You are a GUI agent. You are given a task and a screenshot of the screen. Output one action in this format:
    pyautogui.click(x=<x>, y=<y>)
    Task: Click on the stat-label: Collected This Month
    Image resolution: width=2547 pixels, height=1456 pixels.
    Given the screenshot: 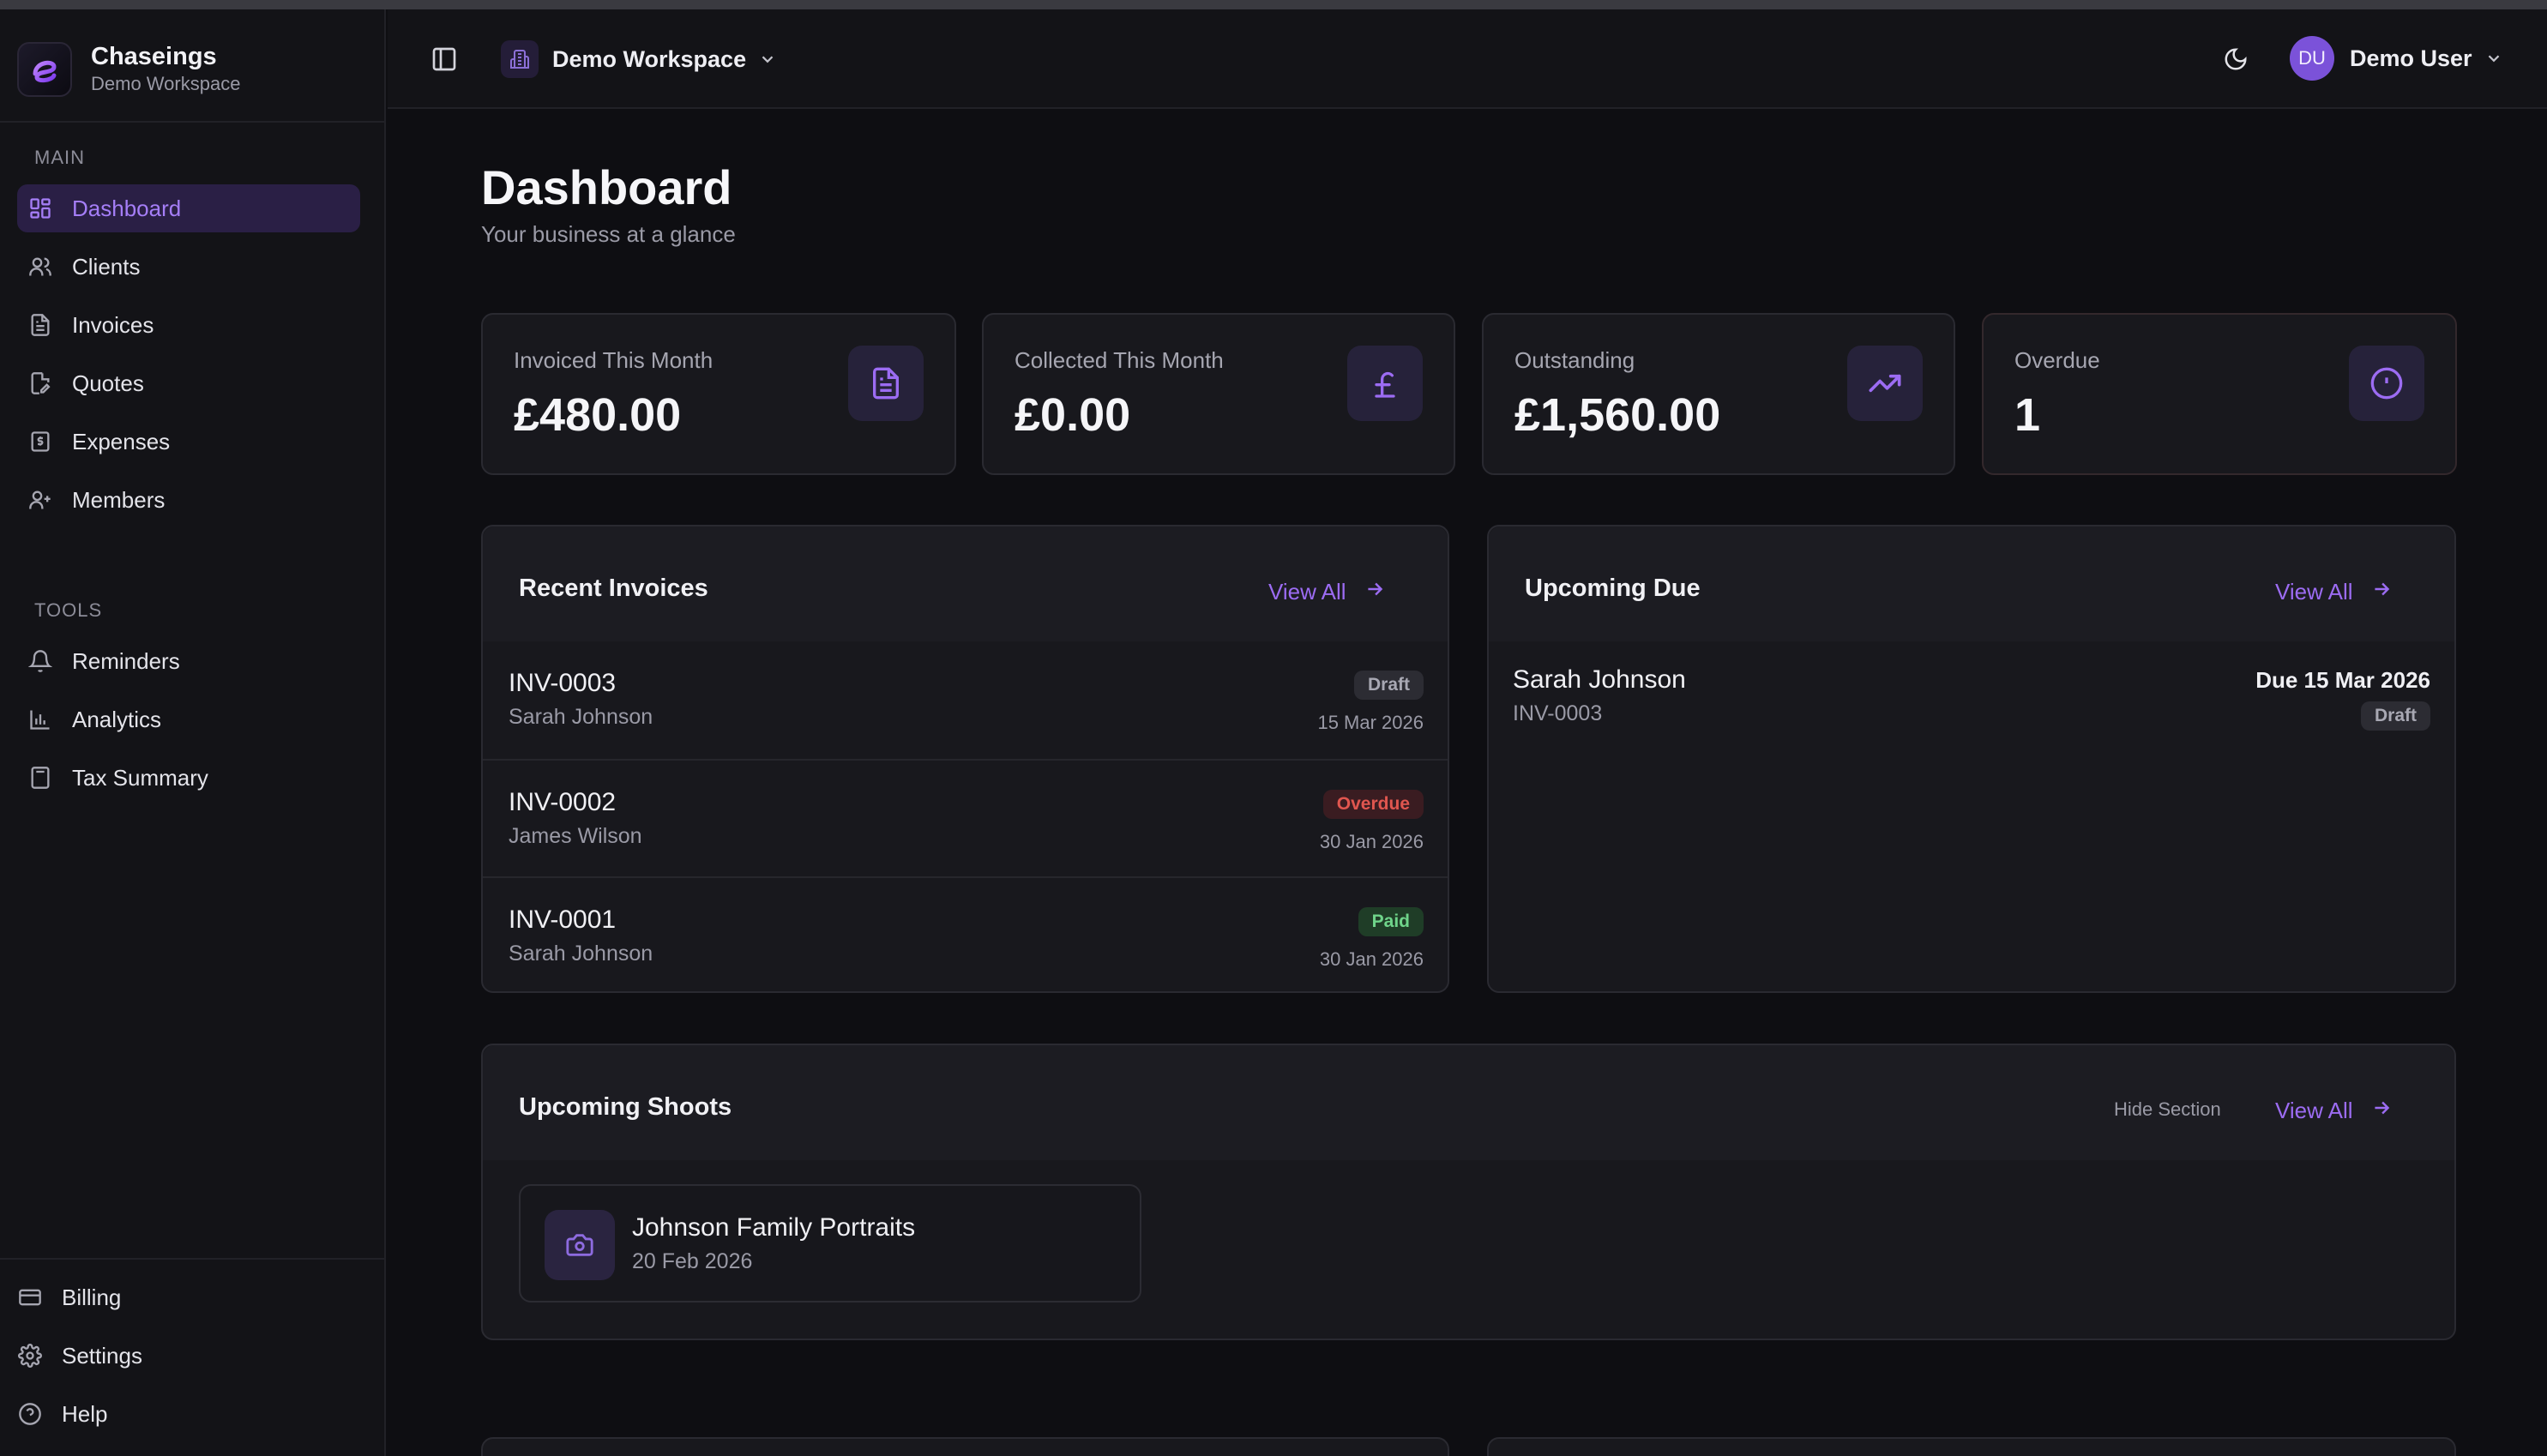 What is the action you would take?
    pyautogui.click(x=1119, y=360)
    